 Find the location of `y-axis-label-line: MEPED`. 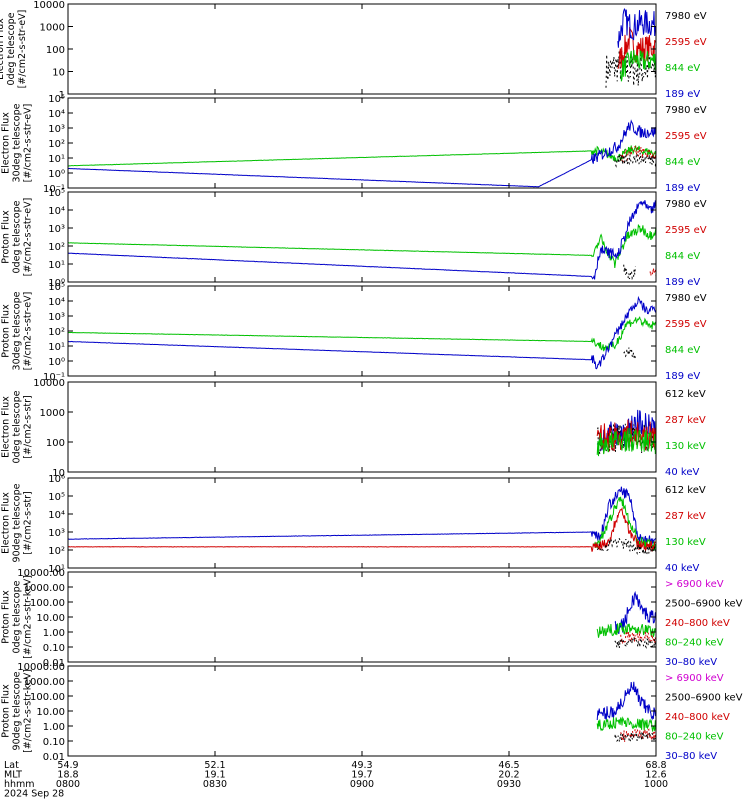

y-axis-label-line: MEPED is located at coordinates (0, 522).